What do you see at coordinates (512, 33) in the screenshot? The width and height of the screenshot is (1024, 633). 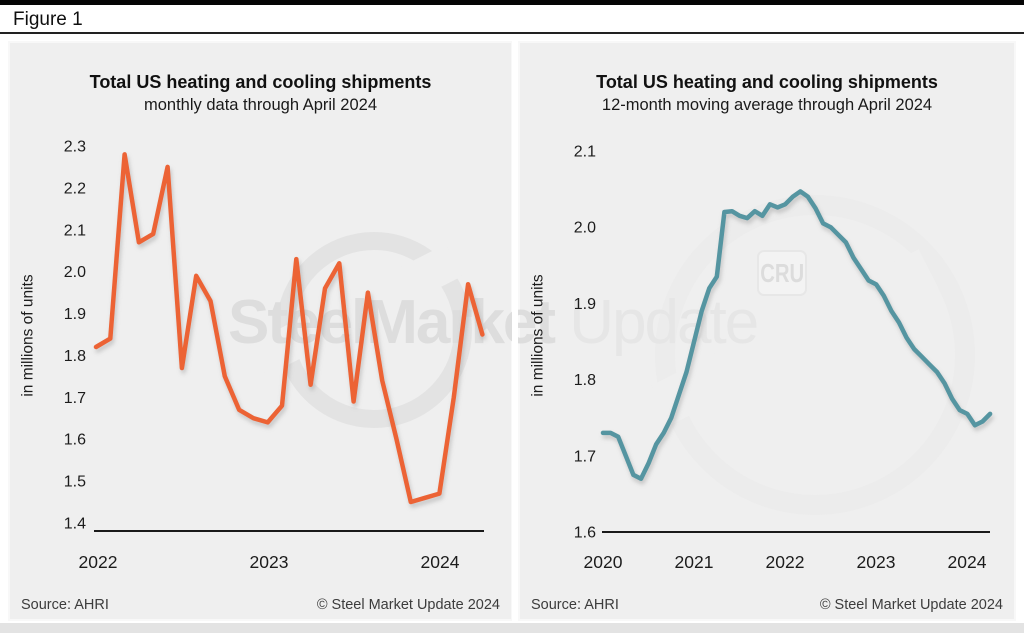 I see `header-rule` at bounding box center [512, 33].